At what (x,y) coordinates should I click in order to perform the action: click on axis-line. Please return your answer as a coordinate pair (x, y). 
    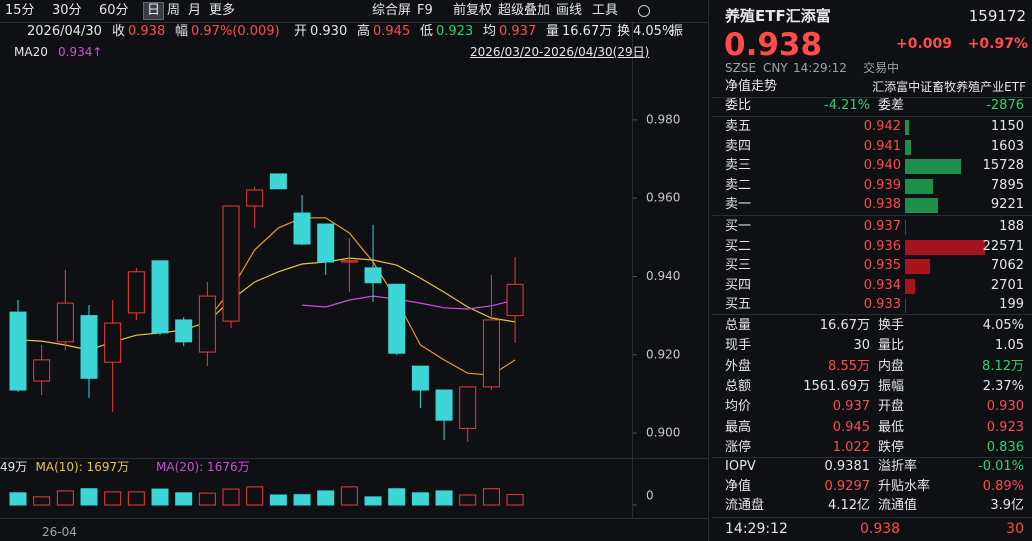
    Looking at the image, I should click on (632, 270).